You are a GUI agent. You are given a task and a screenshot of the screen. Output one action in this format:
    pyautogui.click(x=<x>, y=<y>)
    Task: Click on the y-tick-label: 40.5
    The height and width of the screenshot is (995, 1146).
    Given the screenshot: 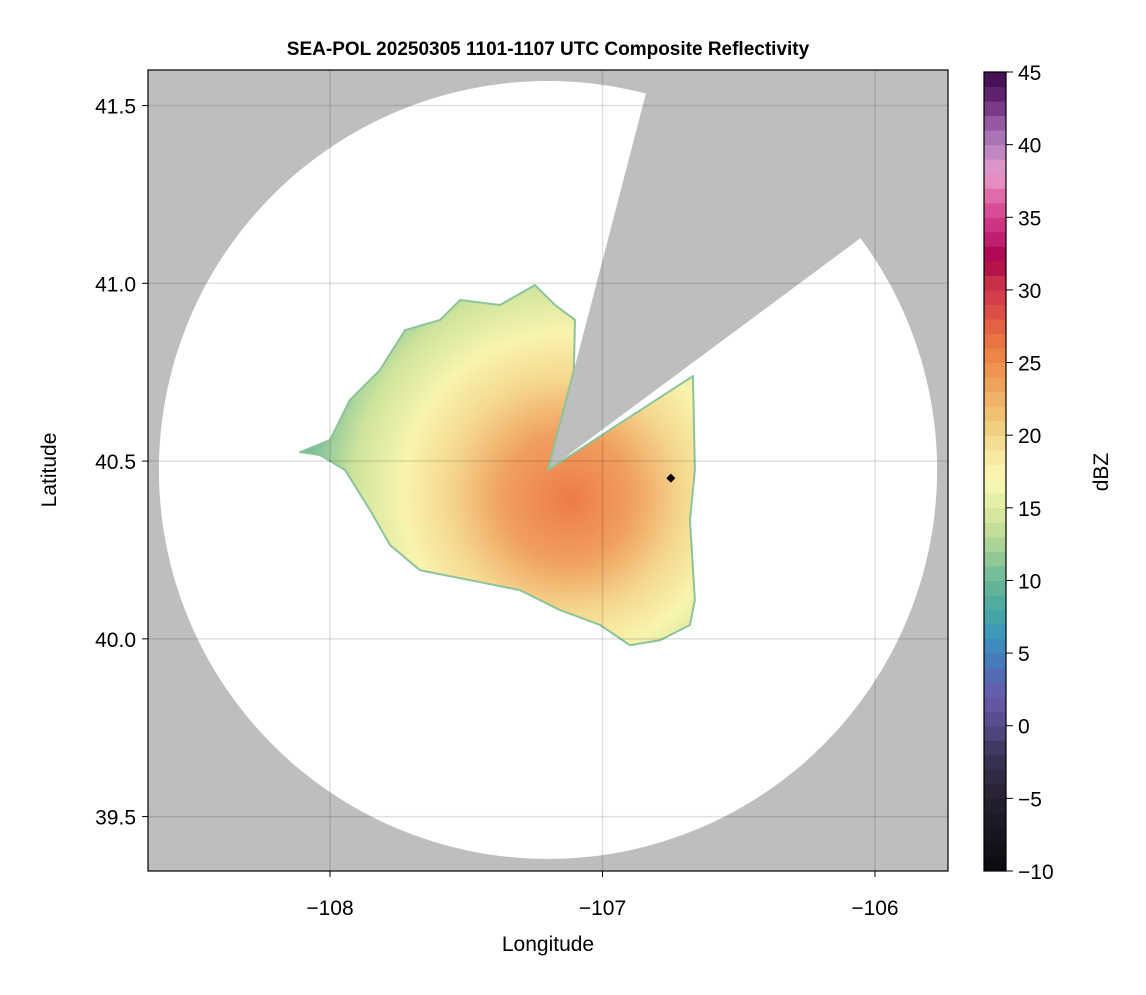 What is the action you would take?
    pyautogui.click(x=115, y=462)
    